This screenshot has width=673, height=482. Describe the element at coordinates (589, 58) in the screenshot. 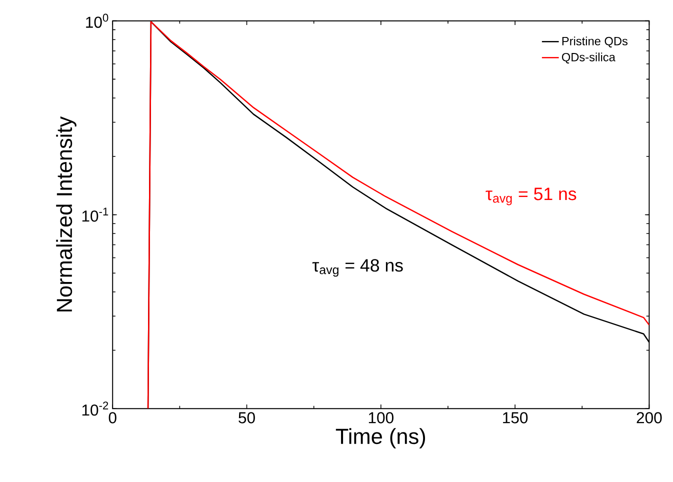

I see `legend-label: QDs-silica` at that location.